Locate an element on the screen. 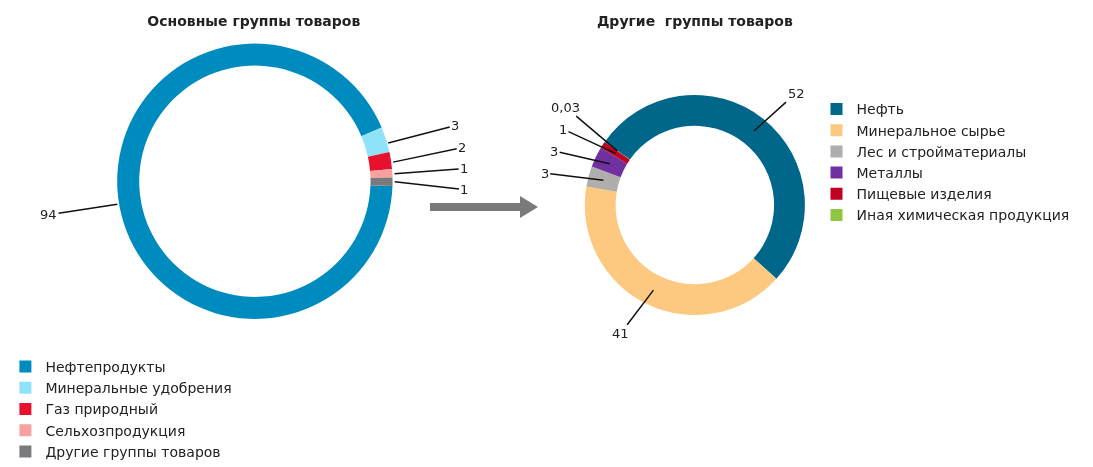 The image size is (1093, 467). legend-label: Сельхозпродукция is located at coordinates (115, 430).